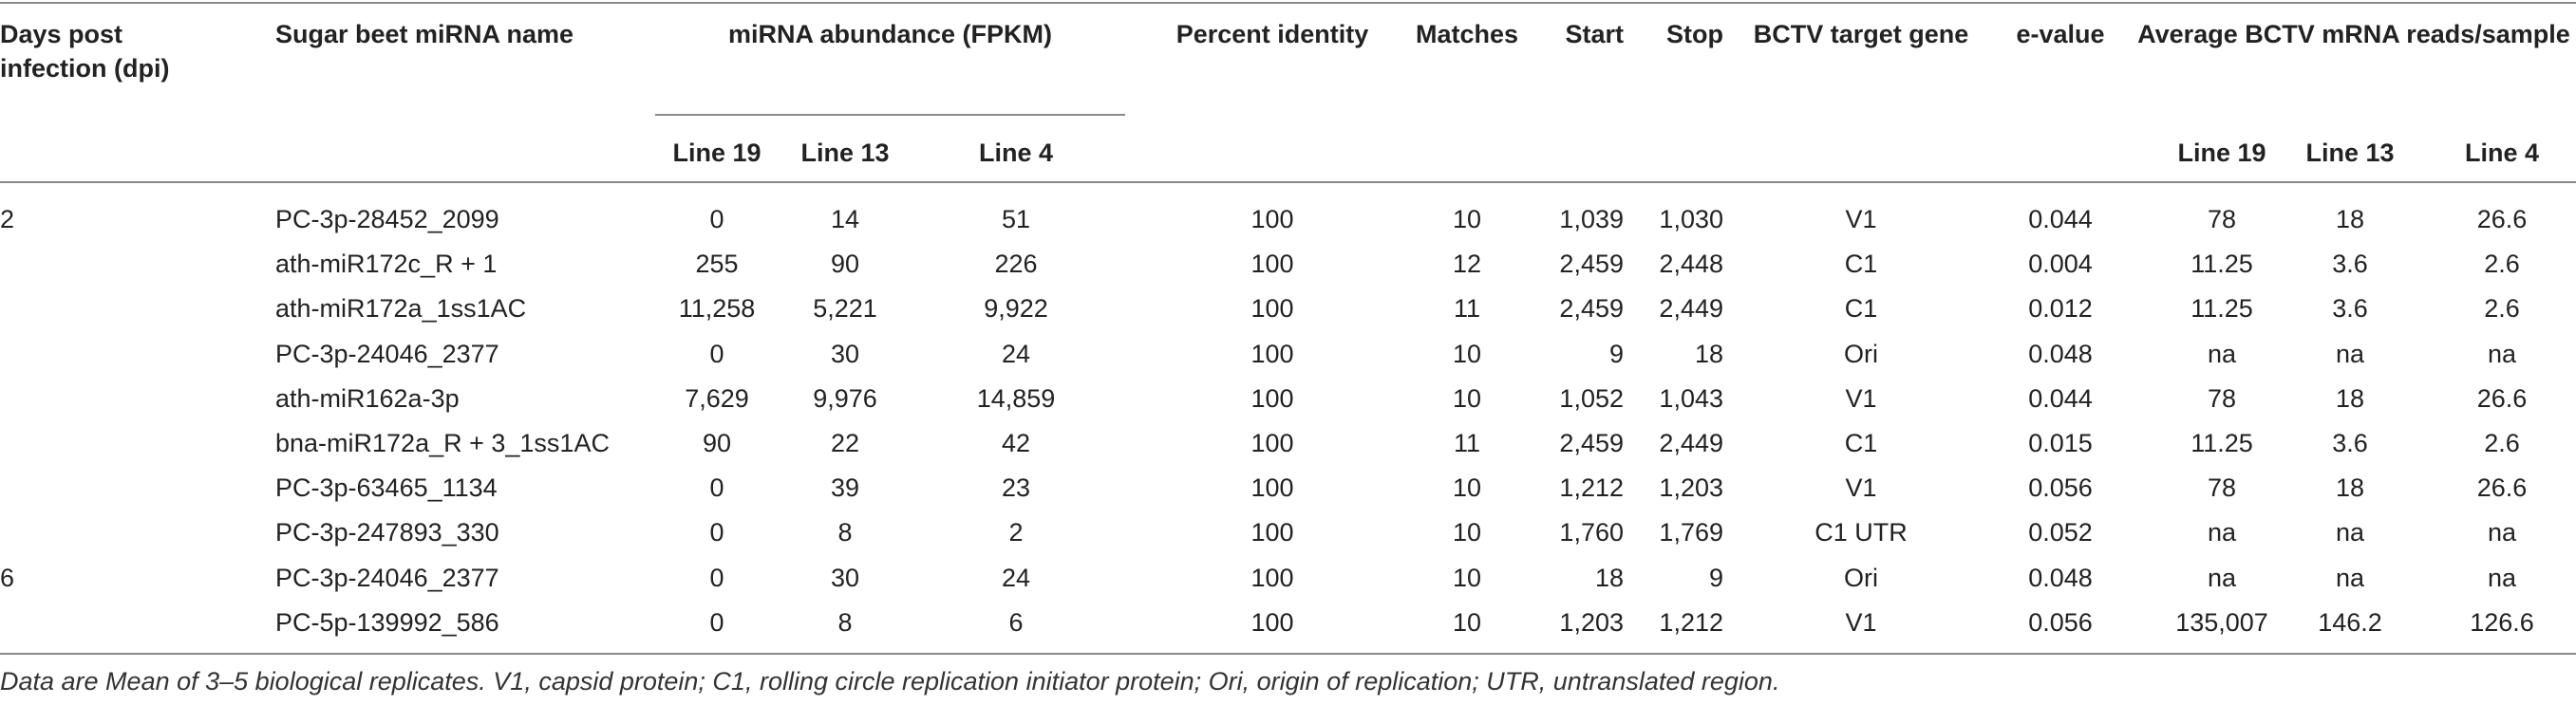 This screenshot has height=705, width=2576. What do you see at coordinates (1016, 153) in the screenshot?
I see `header-abundance-line4: Line 4` at bounding box center [1016, 153].